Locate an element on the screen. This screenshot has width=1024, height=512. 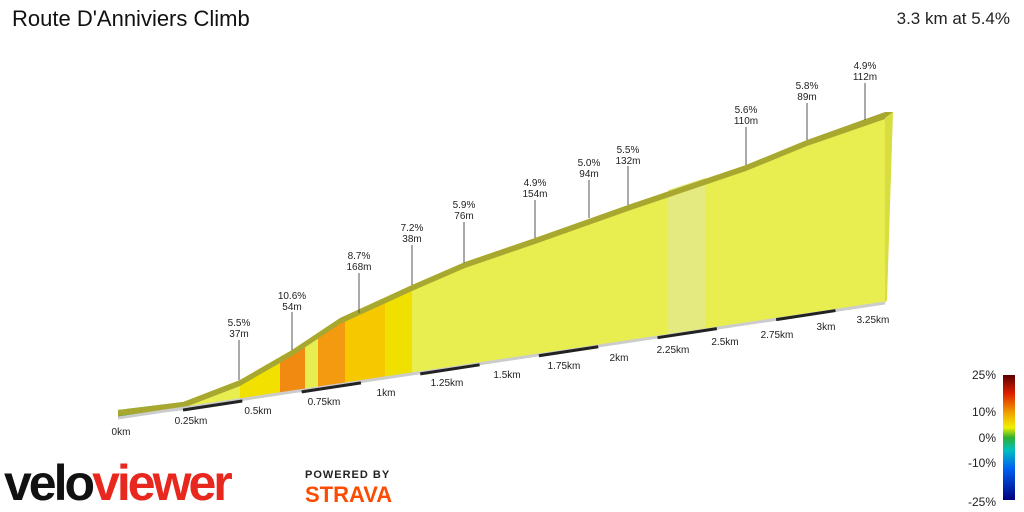
distance-label: 2.5km is located at coordinates (724, 342).